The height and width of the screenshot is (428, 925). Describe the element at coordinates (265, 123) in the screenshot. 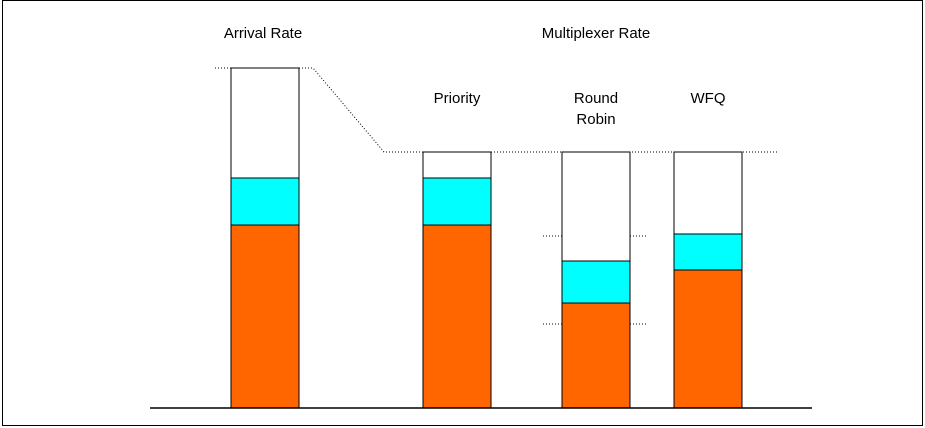

I see `arrival-top-segment` at that location.